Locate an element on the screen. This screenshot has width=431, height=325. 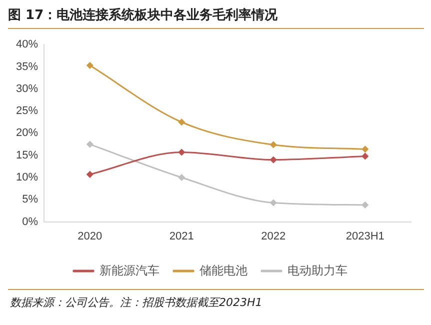
y-tick-label: 30% is located at coordinates (27, 88).